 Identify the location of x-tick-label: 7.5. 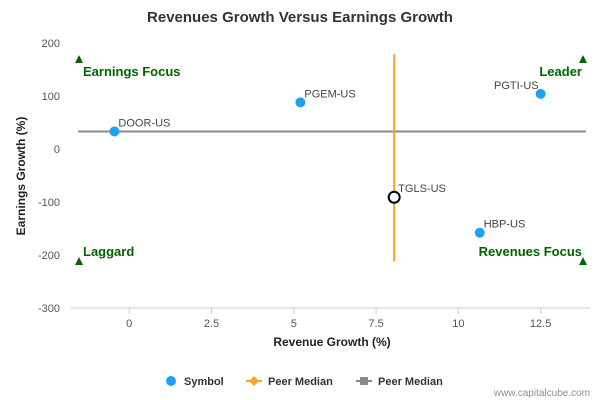
(375, 324).